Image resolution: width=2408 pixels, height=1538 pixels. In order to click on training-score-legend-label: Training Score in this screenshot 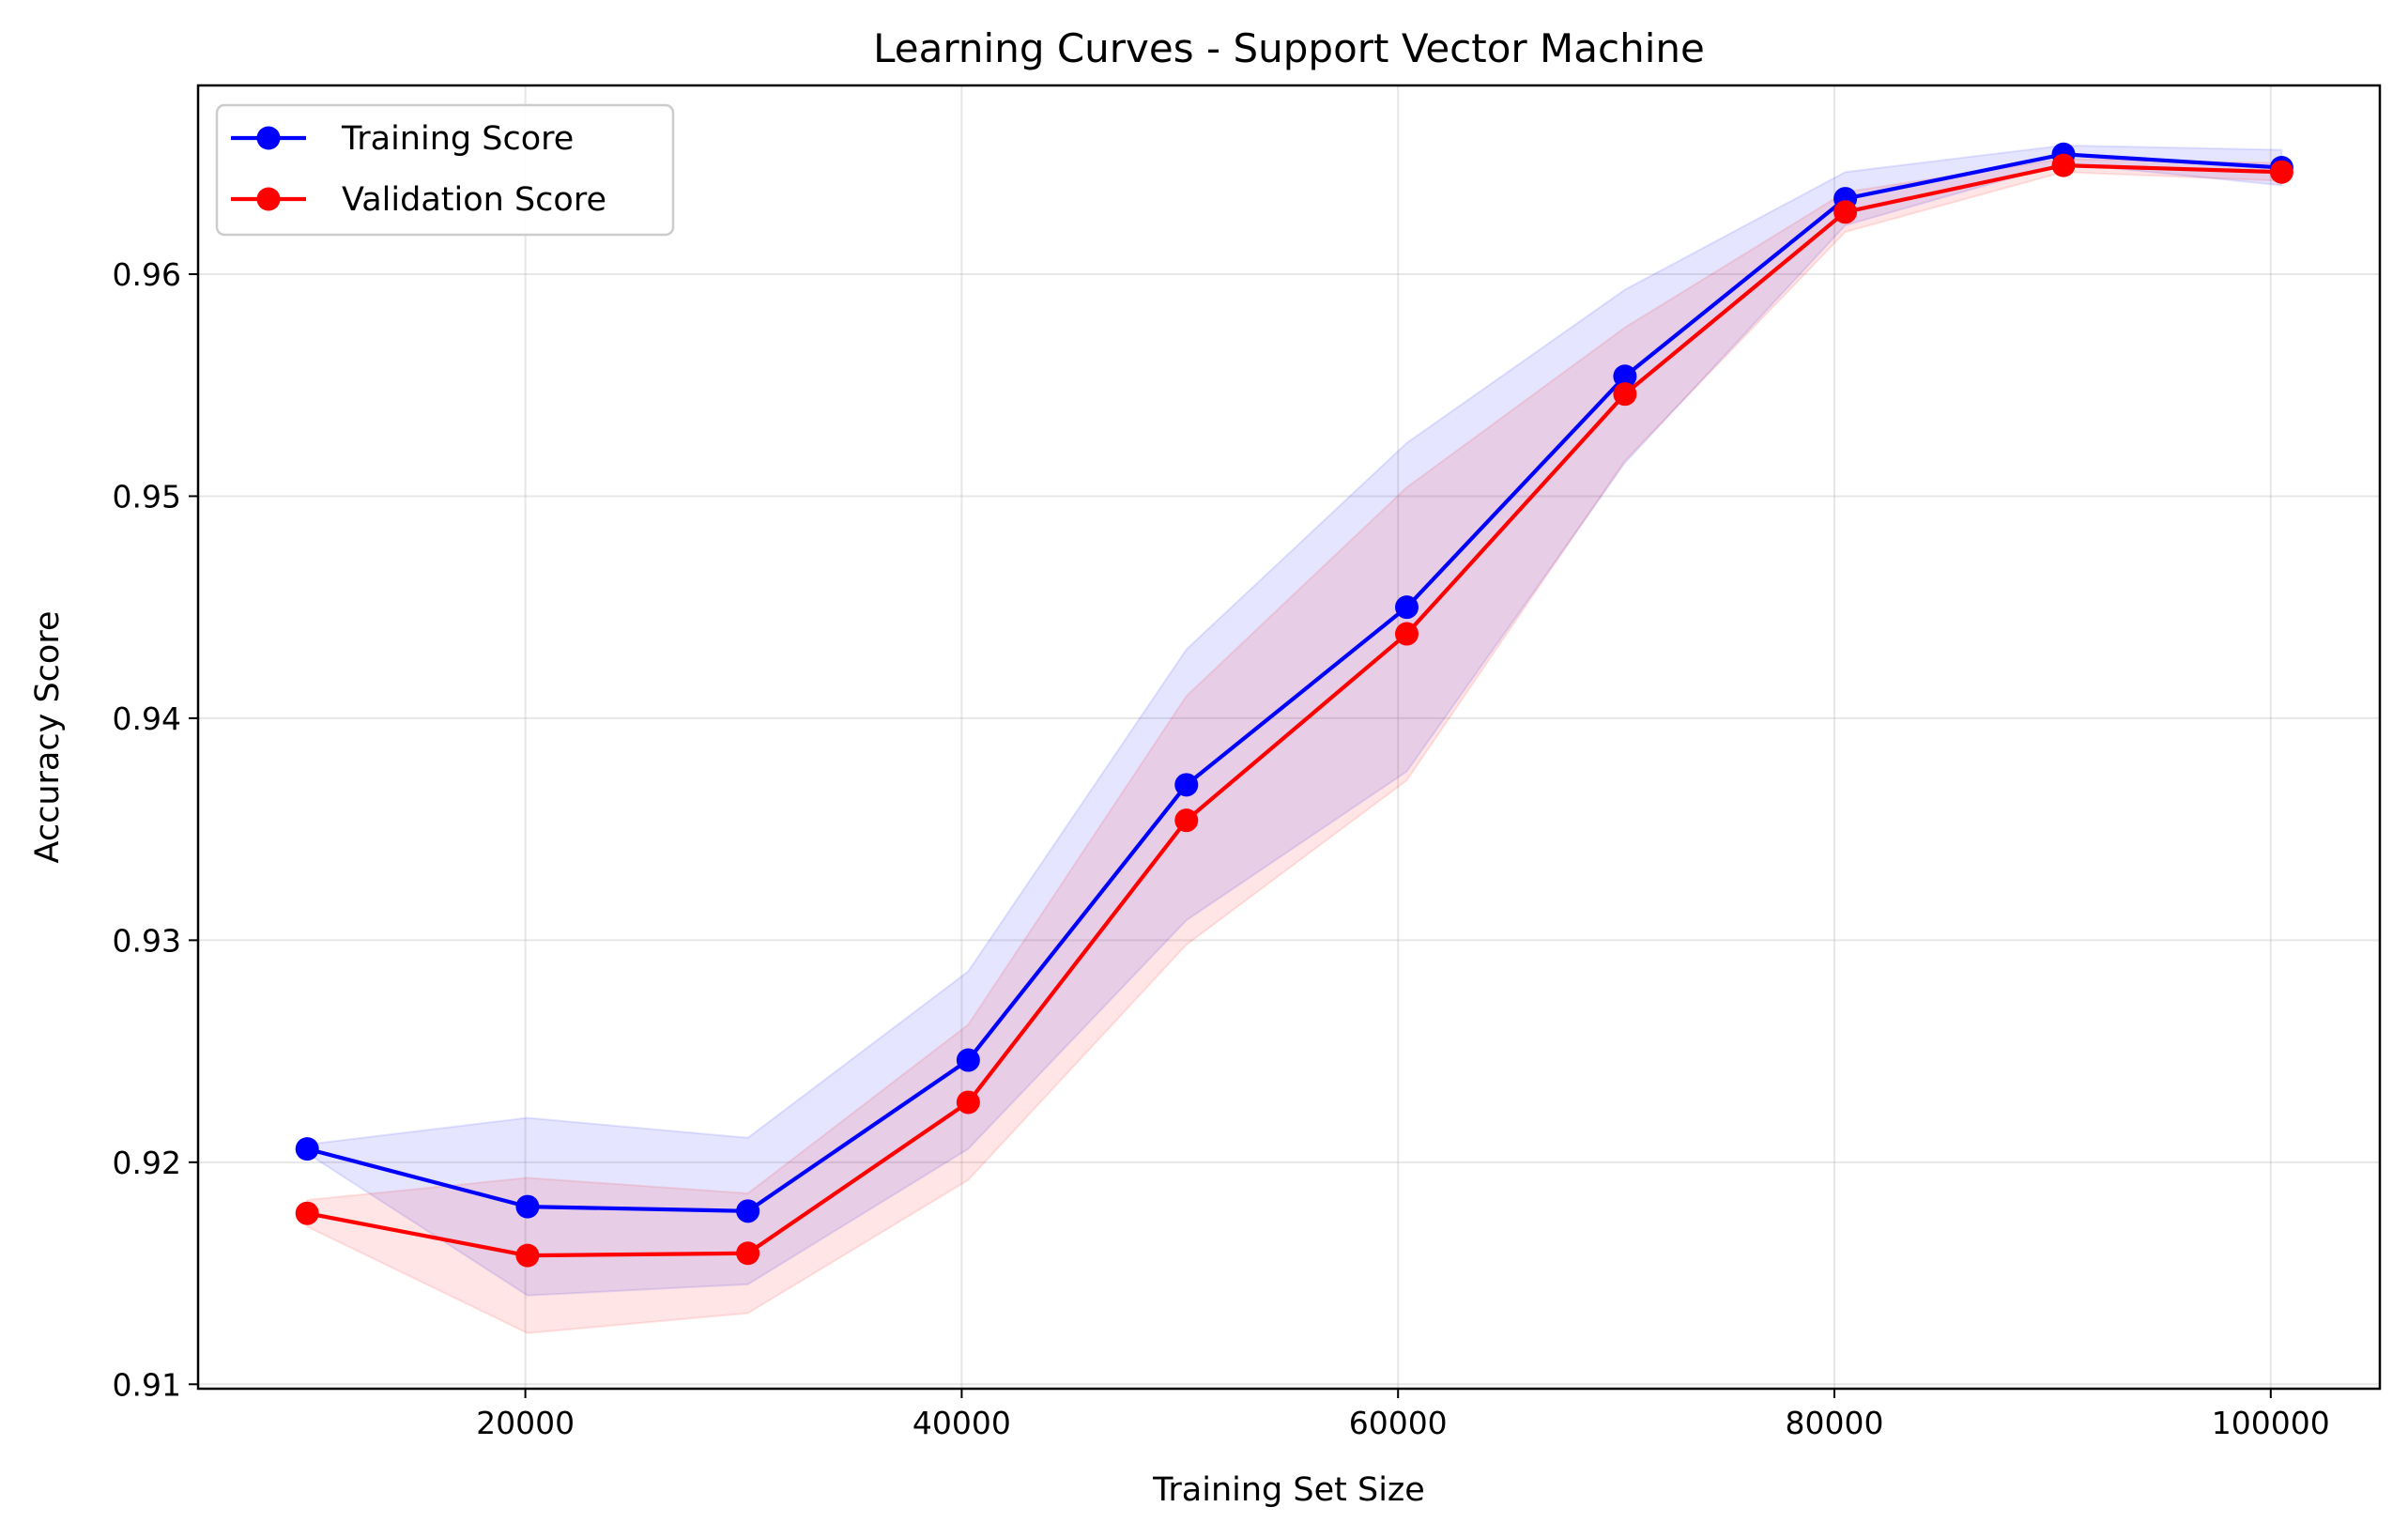, I will do `click(457, 139)`.